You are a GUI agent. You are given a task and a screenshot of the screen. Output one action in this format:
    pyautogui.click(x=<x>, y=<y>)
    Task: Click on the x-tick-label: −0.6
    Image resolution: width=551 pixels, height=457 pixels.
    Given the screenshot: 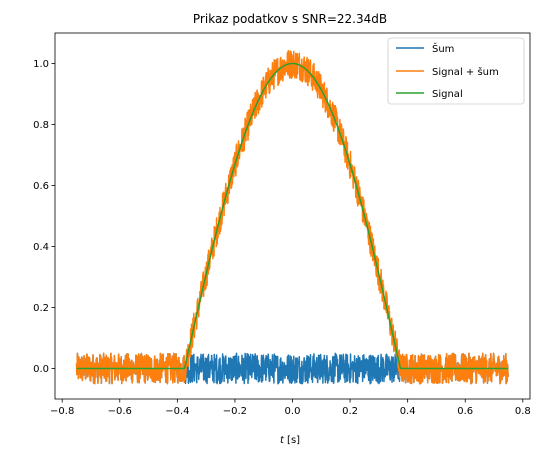 What is the action you would take?
    pyautogui.click(x=120, y=411)
    